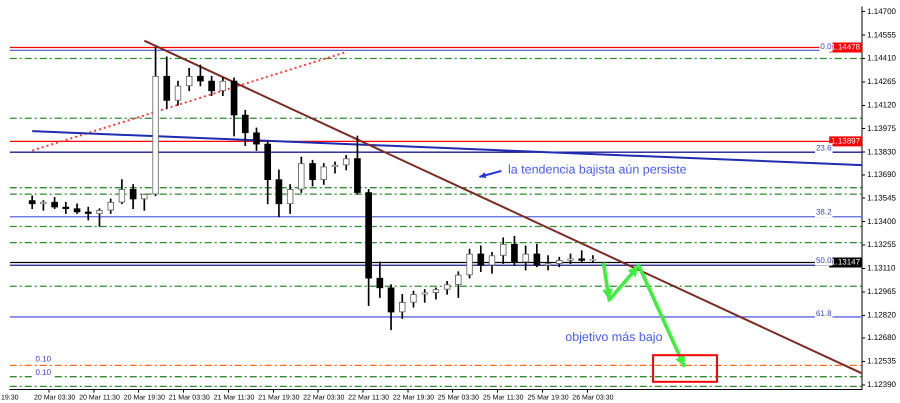 This screenshot has width=900, height=403. I want to click on annotation: 0.0, so click(826, 47).